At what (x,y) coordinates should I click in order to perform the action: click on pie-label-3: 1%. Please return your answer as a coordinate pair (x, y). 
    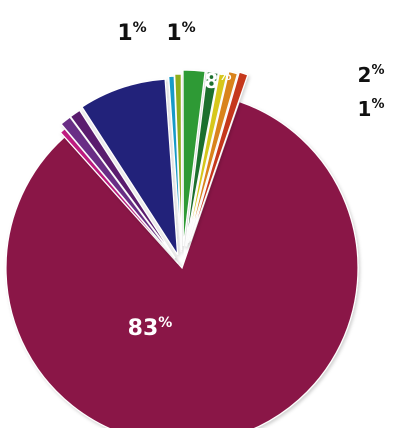
    Looking at the image, I should click on (131, 33).